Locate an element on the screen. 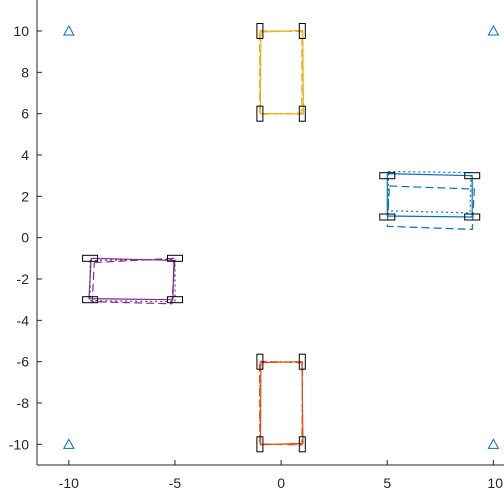  y-tick-label-7: 4 is located at coordinates (25, 155).